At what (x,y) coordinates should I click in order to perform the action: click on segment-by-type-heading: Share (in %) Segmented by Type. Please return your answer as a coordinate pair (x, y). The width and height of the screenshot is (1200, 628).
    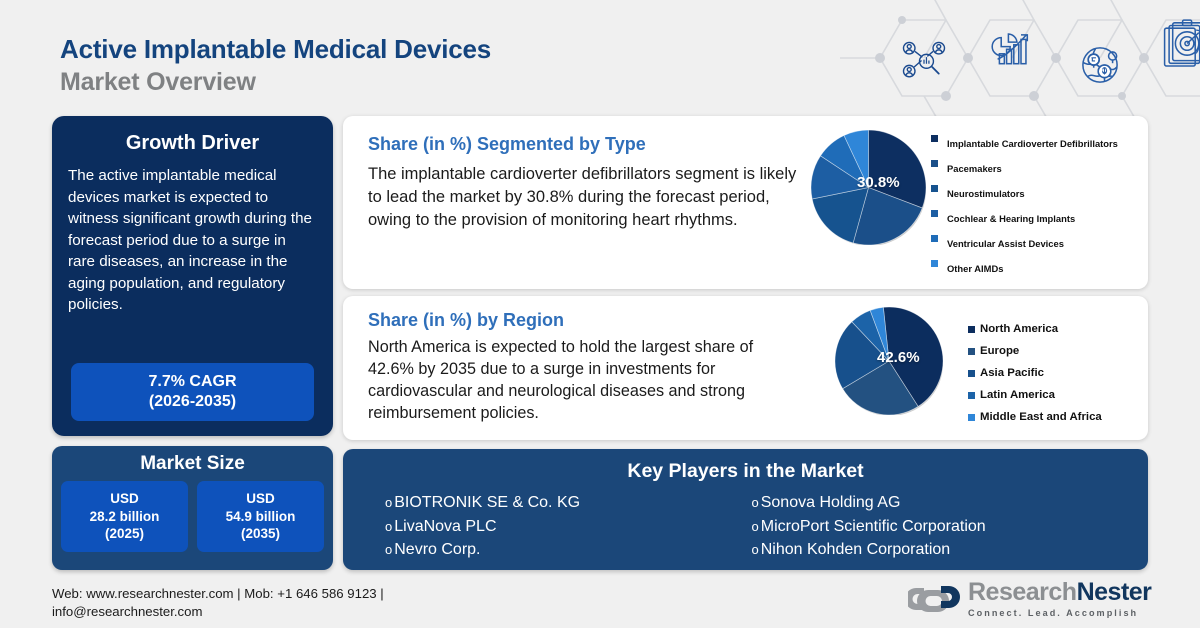
    Looking at the image, I should click on (507, 144).